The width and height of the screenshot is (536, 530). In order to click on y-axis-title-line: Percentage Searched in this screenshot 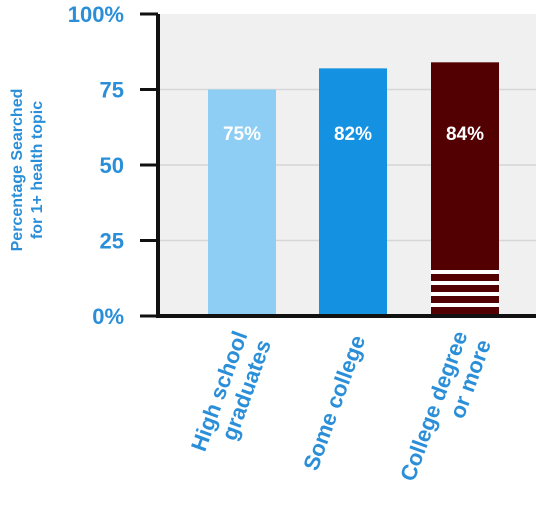, I will do `click(17, 170)`.